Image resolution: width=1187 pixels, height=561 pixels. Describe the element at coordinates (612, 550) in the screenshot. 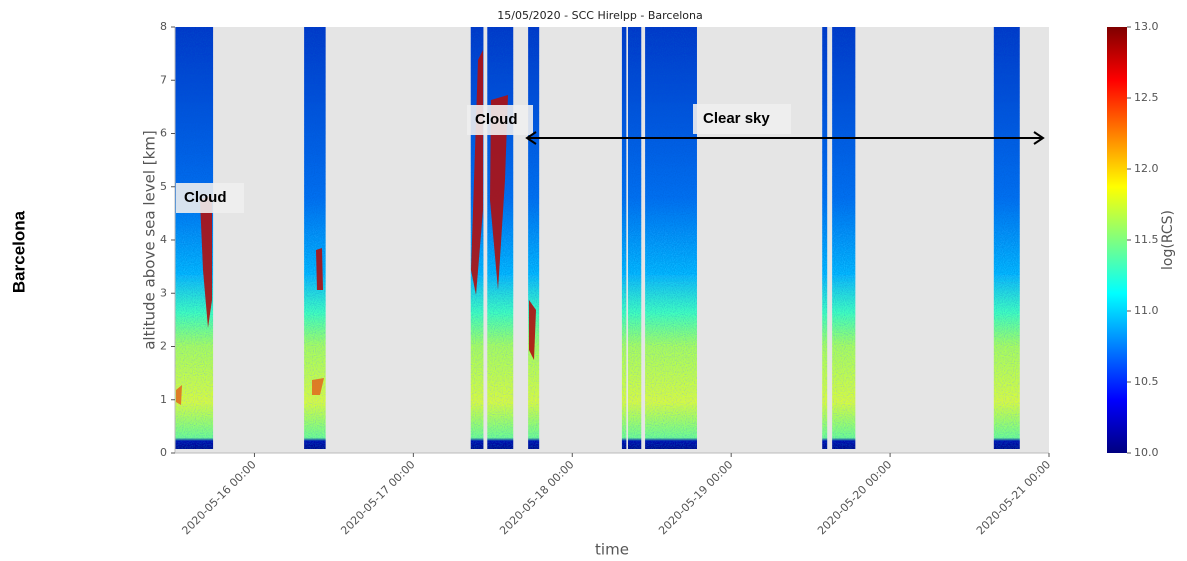

I see `x-axis-label: time` at that location.